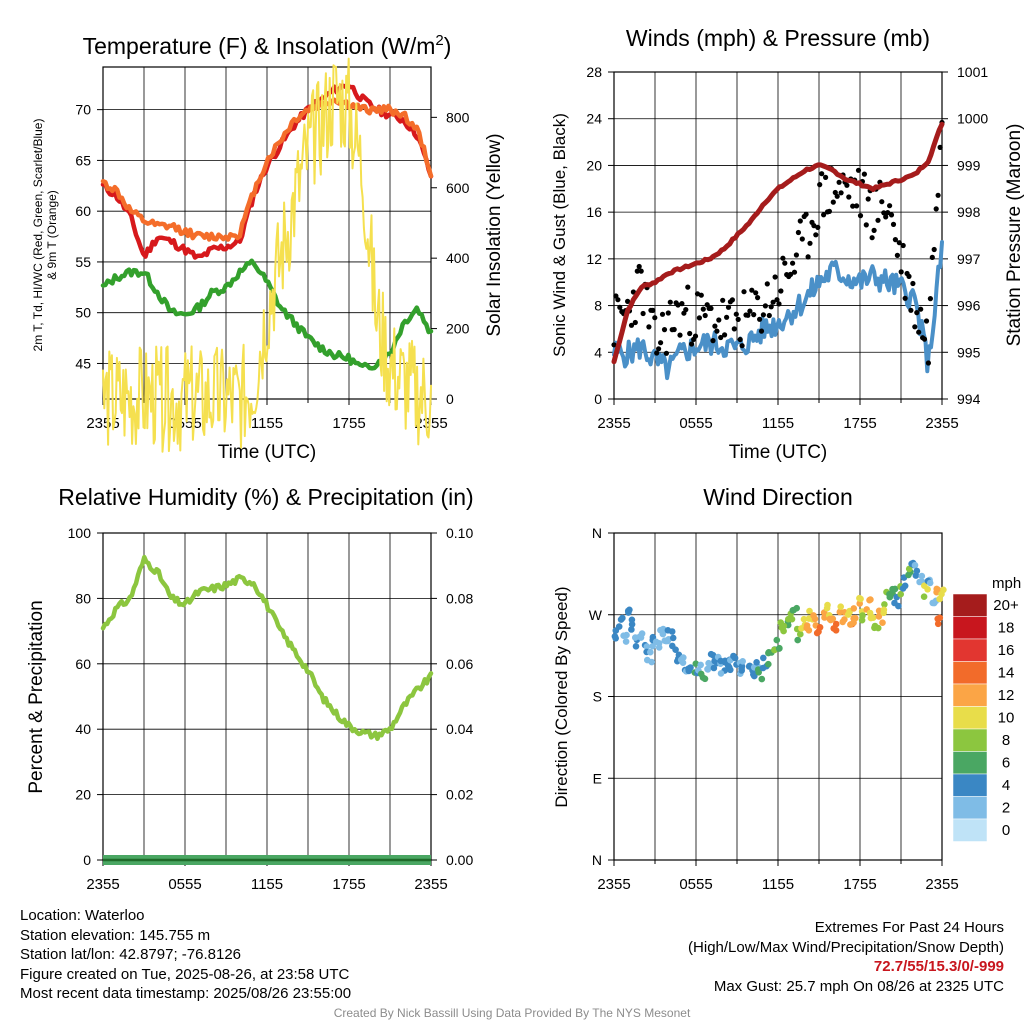 The image size is (1024, 1024). Describe the element at coordinates (83, 110) in the screenshot. I see `y-tick-label: 70` at that location.